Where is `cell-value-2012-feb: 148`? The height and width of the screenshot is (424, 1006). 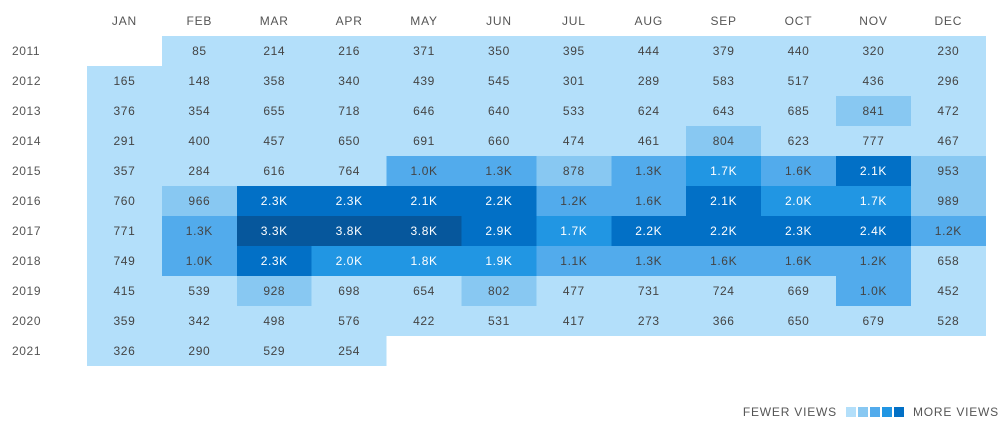
cell-value-2012-feb: 148 is located at coordinates (199, 81).